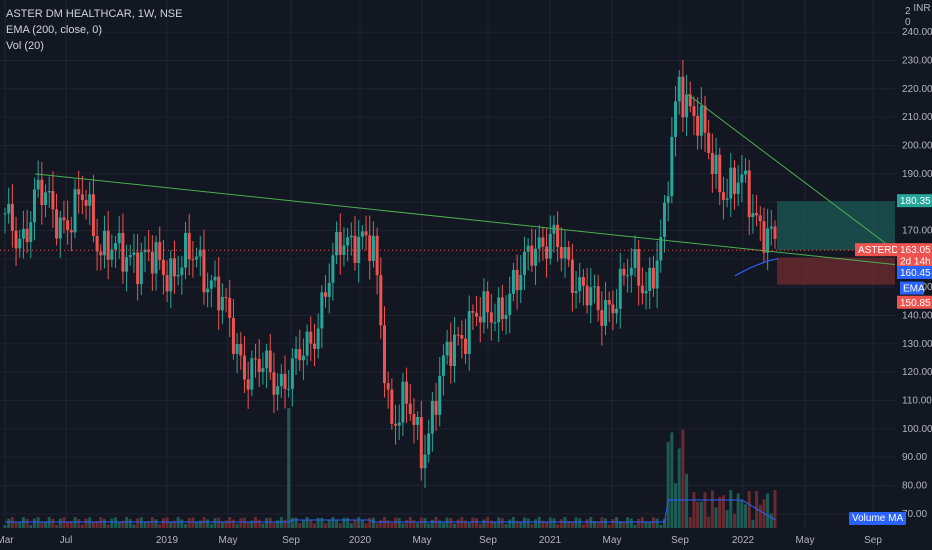 Image resolution: width=932 pixels, height=550 pixels. Describe the element at coordinates (25, 46) in the screenshot. I see `legend-volume: Vol (20)` at that location.